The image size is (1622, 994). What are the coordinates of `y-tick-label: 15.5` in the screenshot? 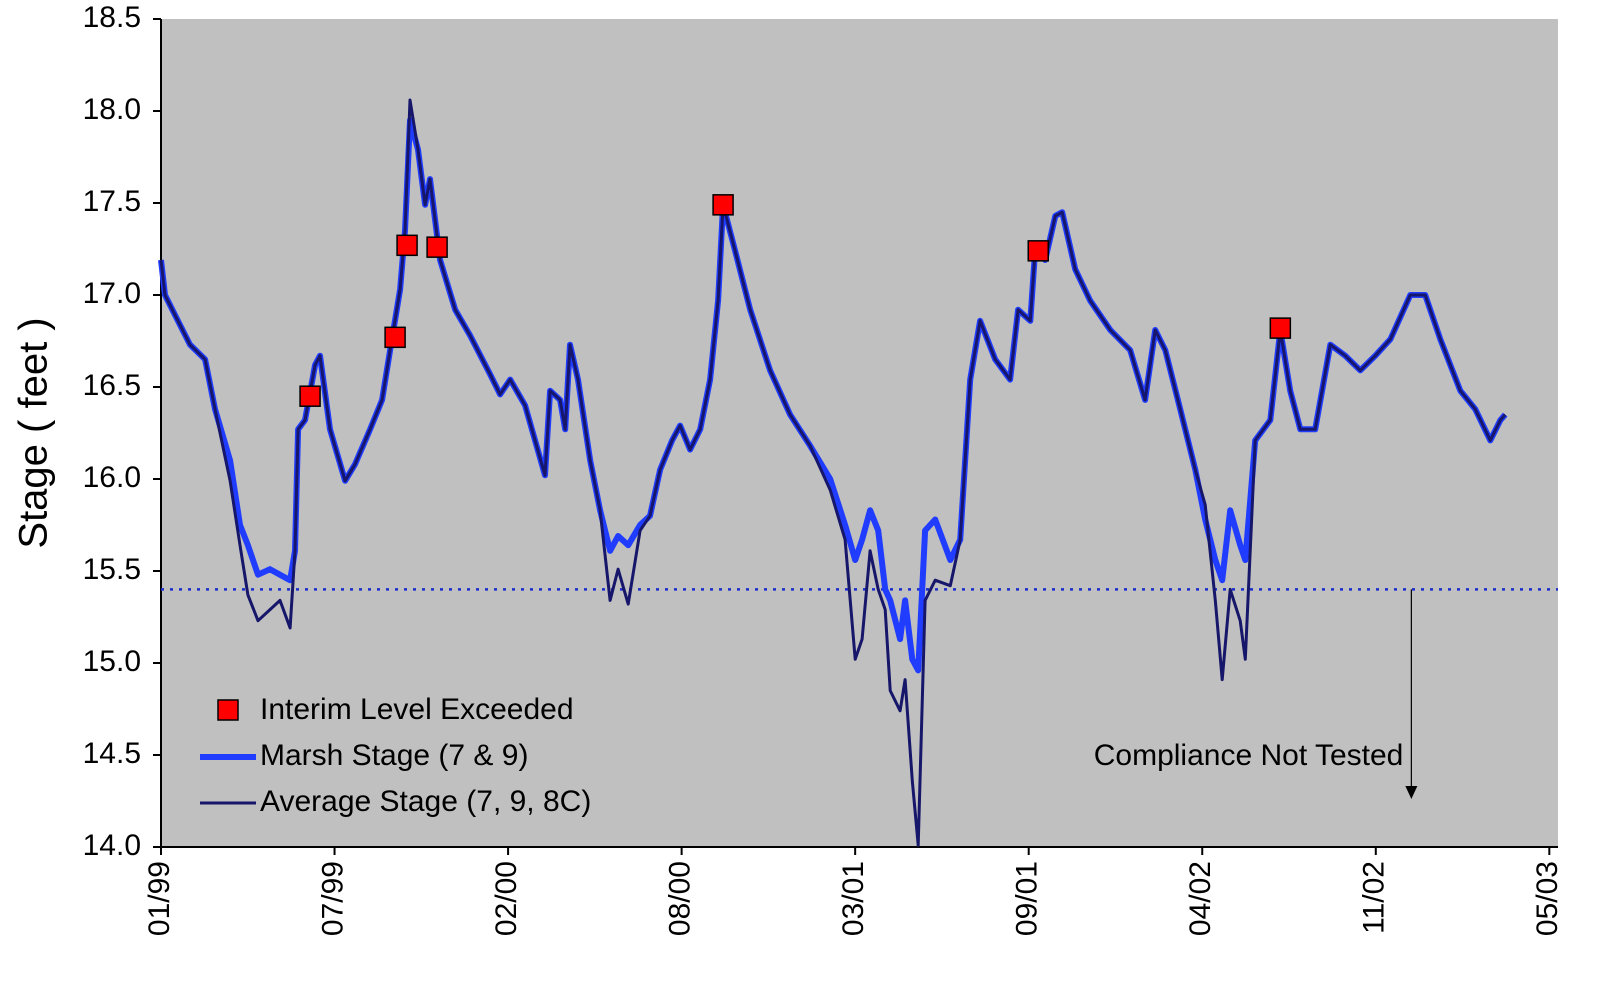 It's located at (112, 569).